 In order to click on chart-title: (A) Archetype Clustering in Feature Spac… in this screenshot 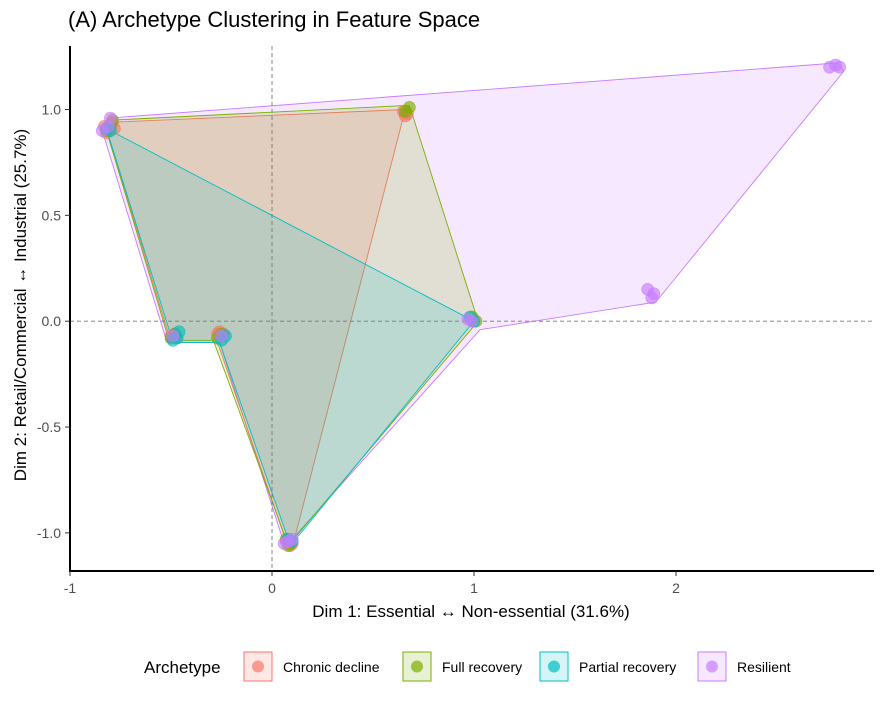, I will do `click(274, 19)`.